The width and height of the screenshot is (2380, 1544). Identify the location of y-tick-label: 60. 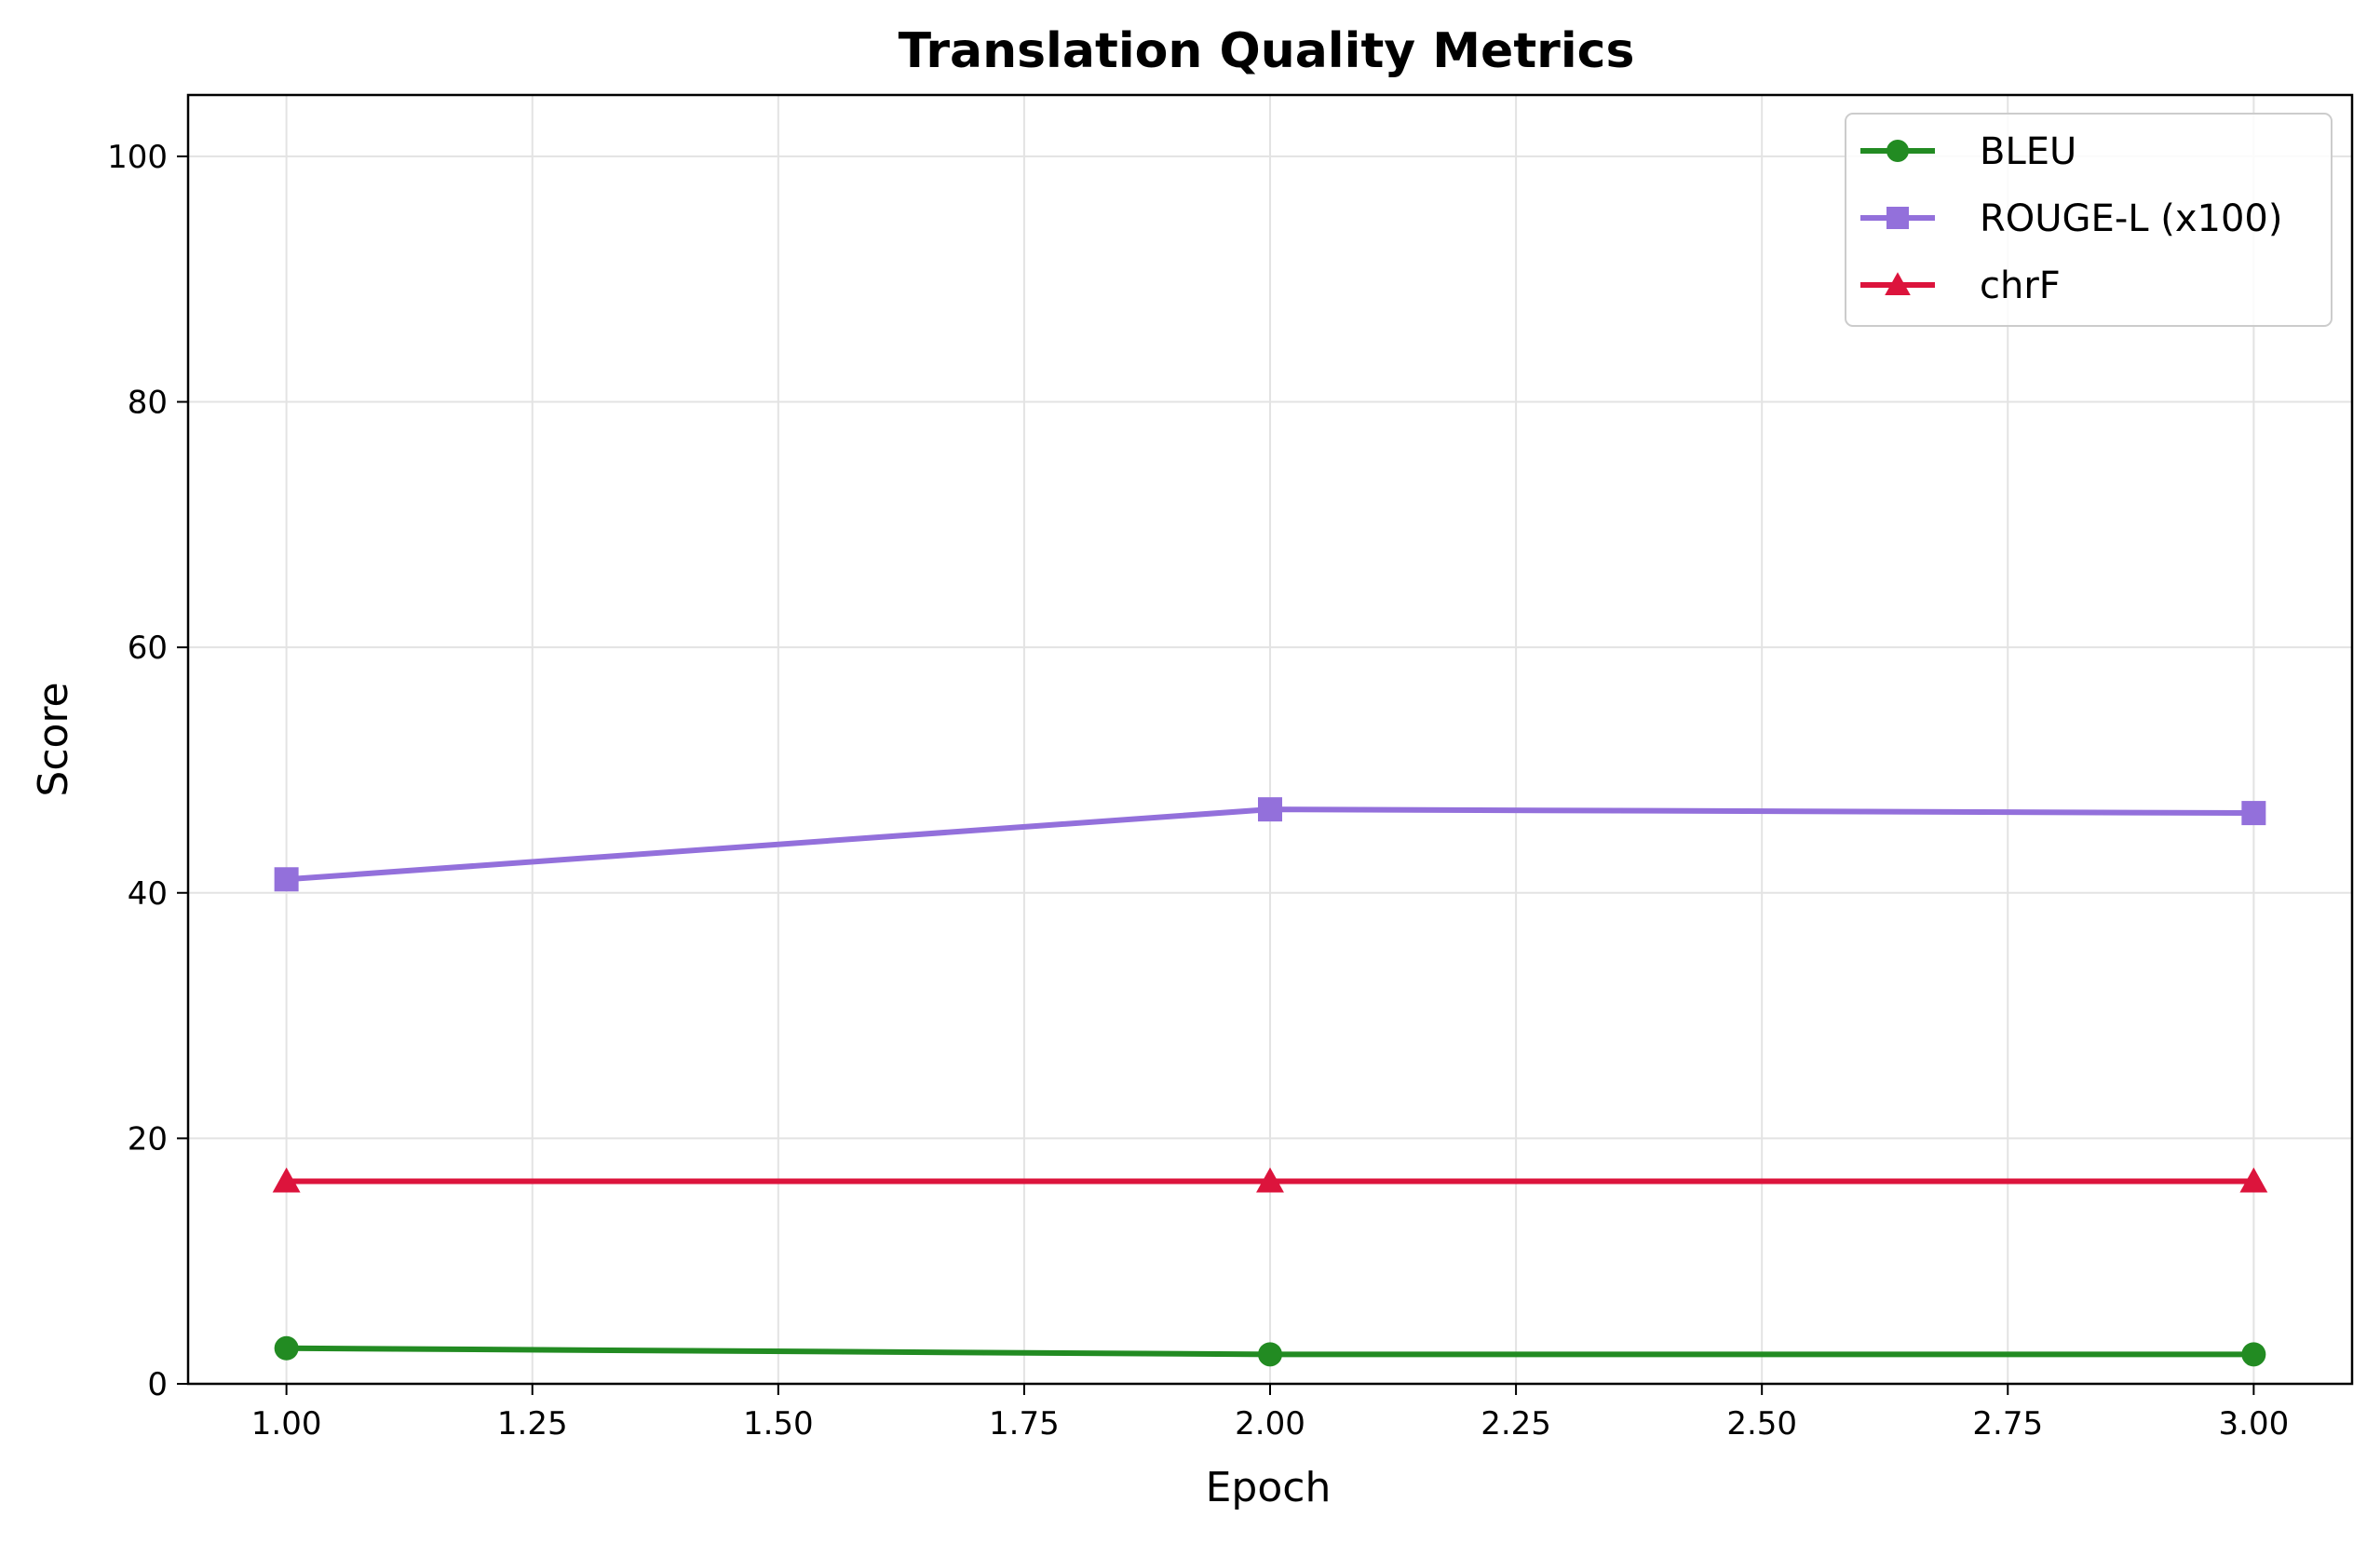
(148, 648).